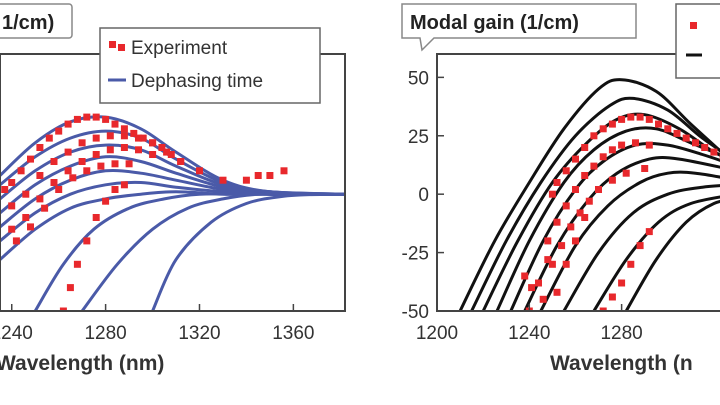 This screenshot has width=720, height=405. I want to click on legend-experiment-label: Experiment, so click(179, 48).